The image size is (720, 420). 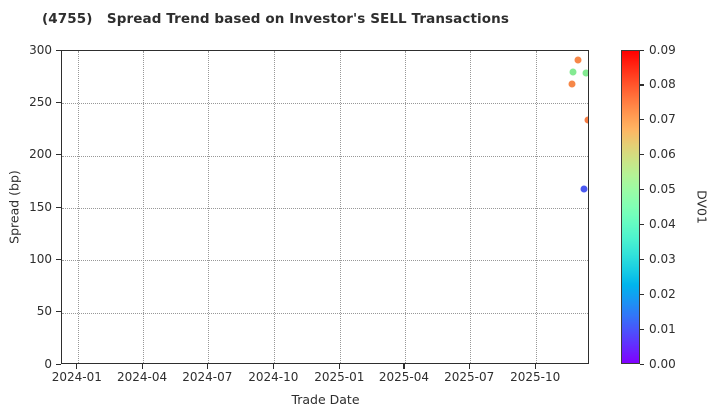 I want to click on x-tick-label: 2025-07, so click(x=469, y=377).